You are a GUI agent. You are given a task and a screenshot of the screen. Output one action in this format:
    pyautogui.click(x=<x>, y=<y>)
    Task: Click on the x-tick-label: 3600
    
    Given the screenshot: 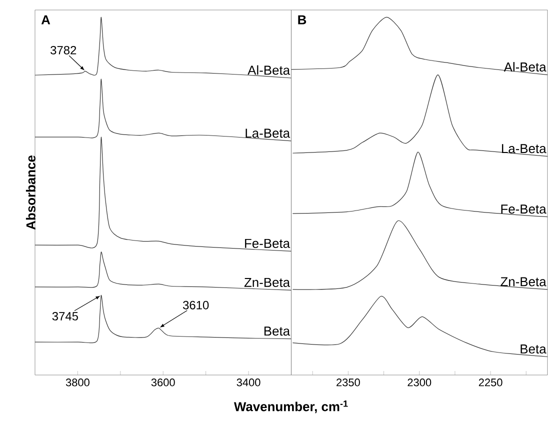 What is the action you would take?
    pyautogui.click(x=163, y=382)
    